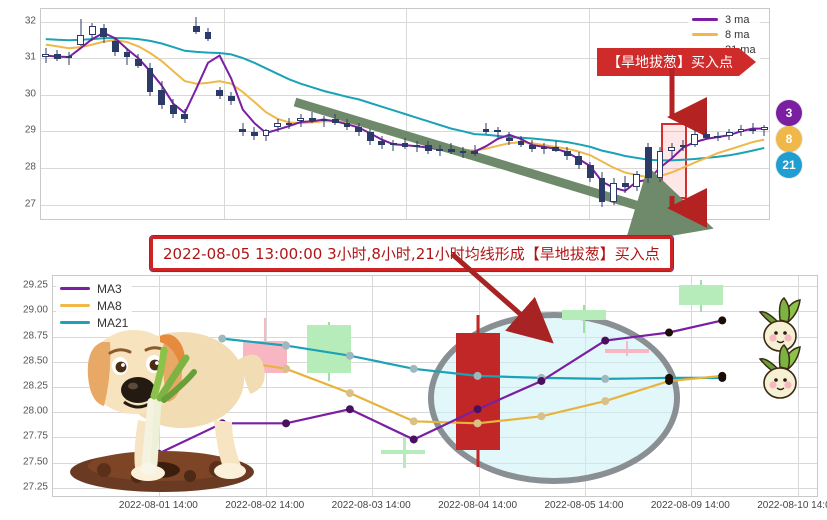 The image size is (827, 520). I want to click on legend-label: MA8, so click(109, 305).